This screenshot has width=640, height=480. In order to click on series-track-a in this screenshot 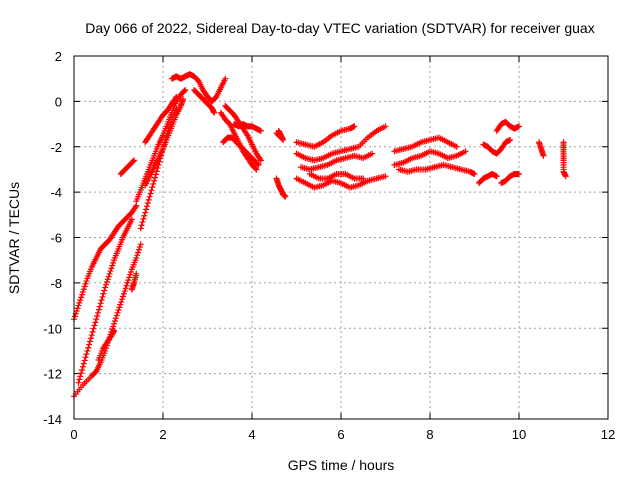, I will do `click(105, 262)`.